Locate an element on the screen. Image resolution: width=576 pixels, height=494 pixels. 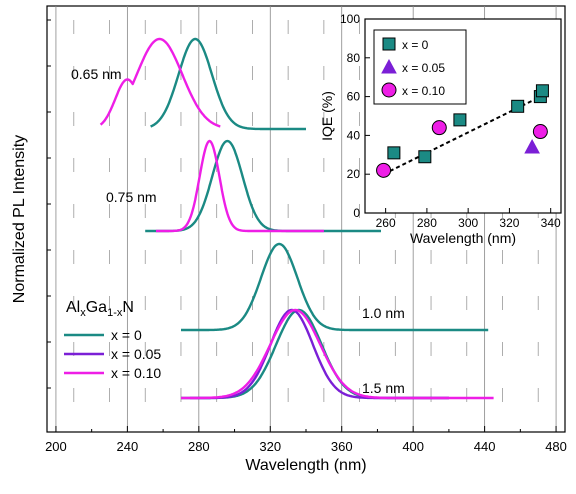
inset-legend: x = 0 x = 0.05 x = 0.10 is located at coordinates (420, 67).